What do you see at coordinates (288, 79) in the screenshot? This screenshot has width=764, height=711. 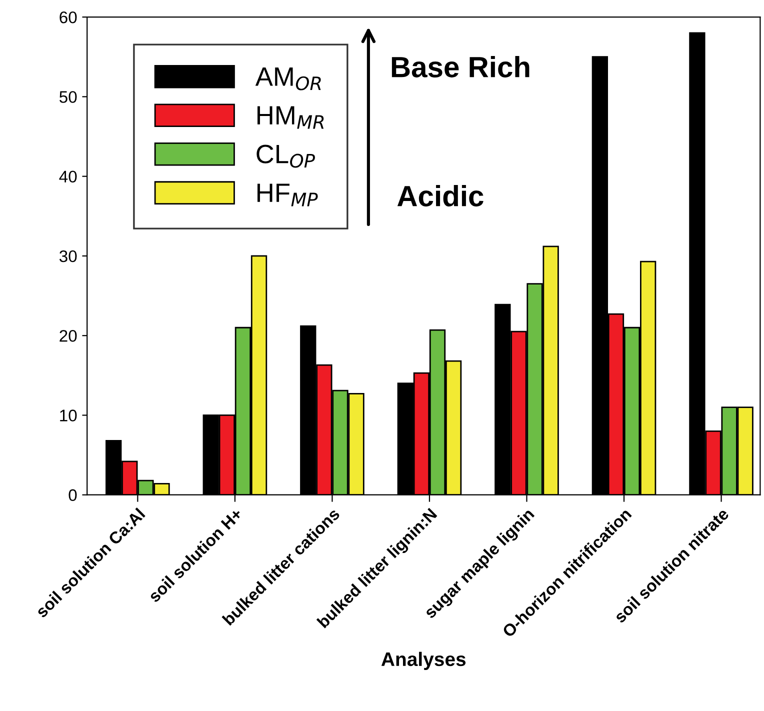 I see `legend-label: AM$_{OR}$` at bounding box center [288, 79].